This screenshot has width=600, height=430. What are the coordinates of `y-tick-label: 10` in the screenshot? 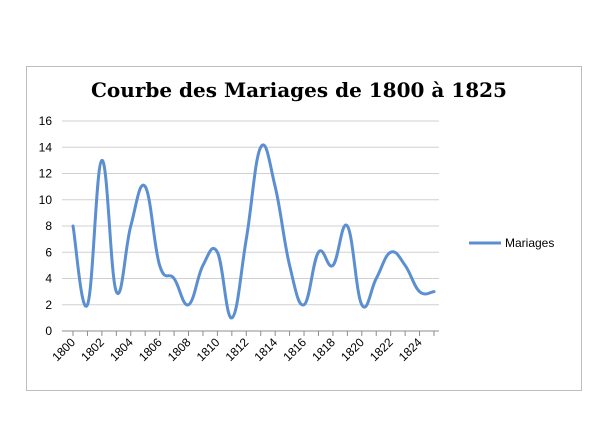 It's located at (46, 200).